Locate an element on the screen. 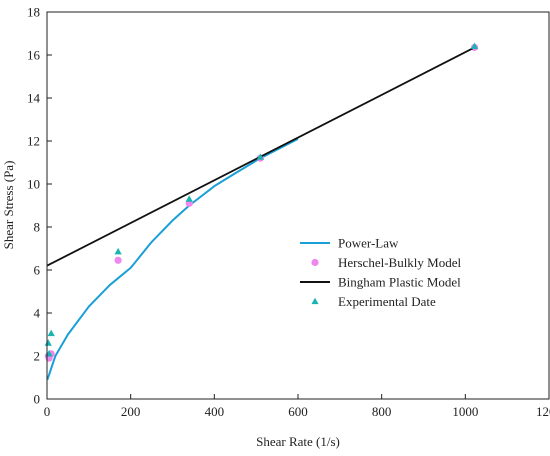 This screenshot has height=456, width=550. x-tick-label: 200 is located at coordinates (131, 411).